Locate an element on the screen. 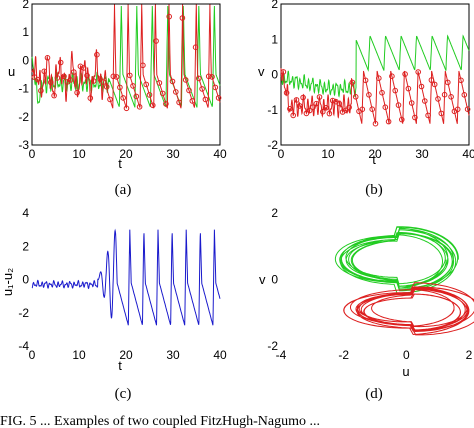 This screenshot has height=428, width=474. panel-a-ytick: 1 is located at coordinates (25, 32).